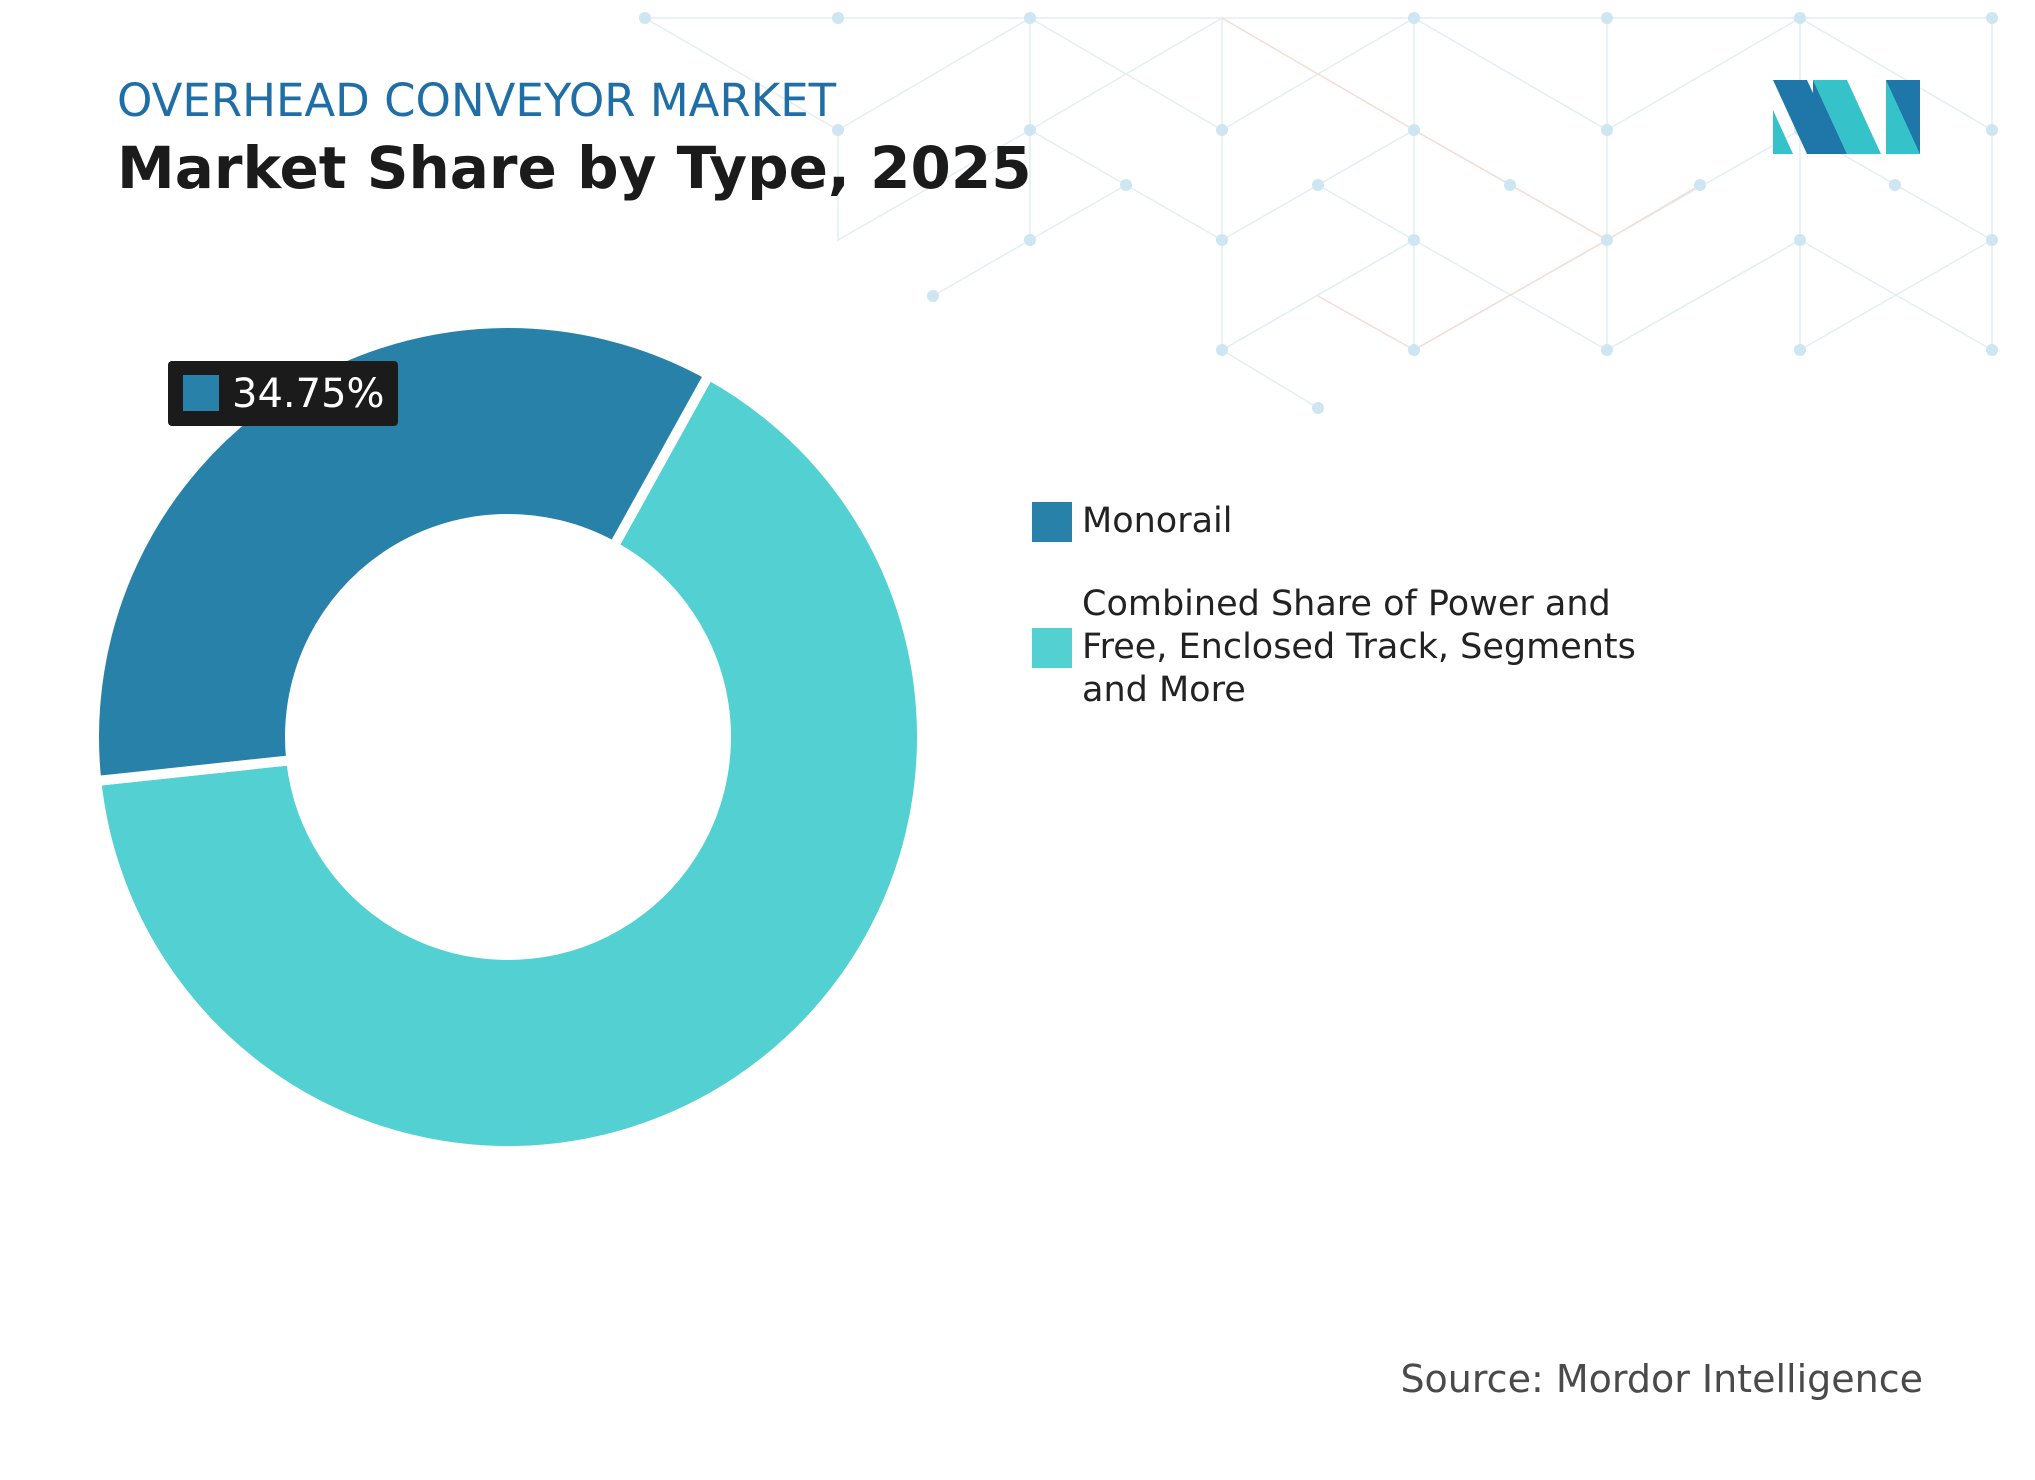  Describe the element at coordinates (201, 393) in the screenshot. I see `data-label-swatch-monorail` at that location.